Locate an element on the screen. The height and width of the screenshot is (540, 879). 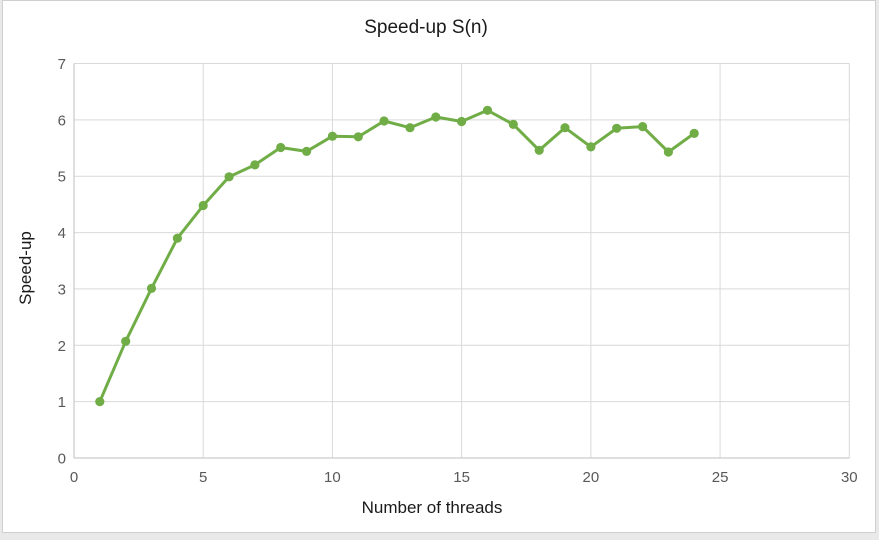
x-tick-label: 5 is located at coordinates (203, 477).